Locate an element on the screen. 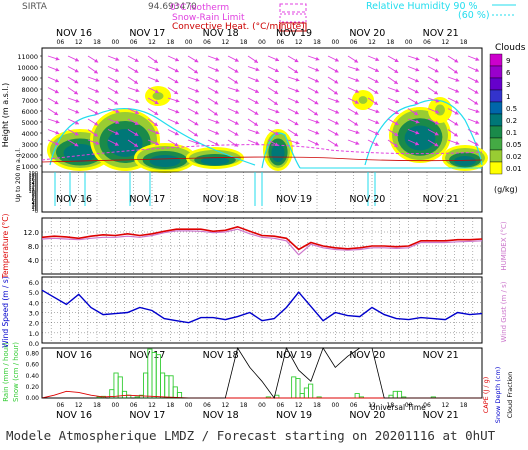 This screenshot has width=528, height=450. precip-ytick-0.8: 0.80 is located at coordinates (33, 354).